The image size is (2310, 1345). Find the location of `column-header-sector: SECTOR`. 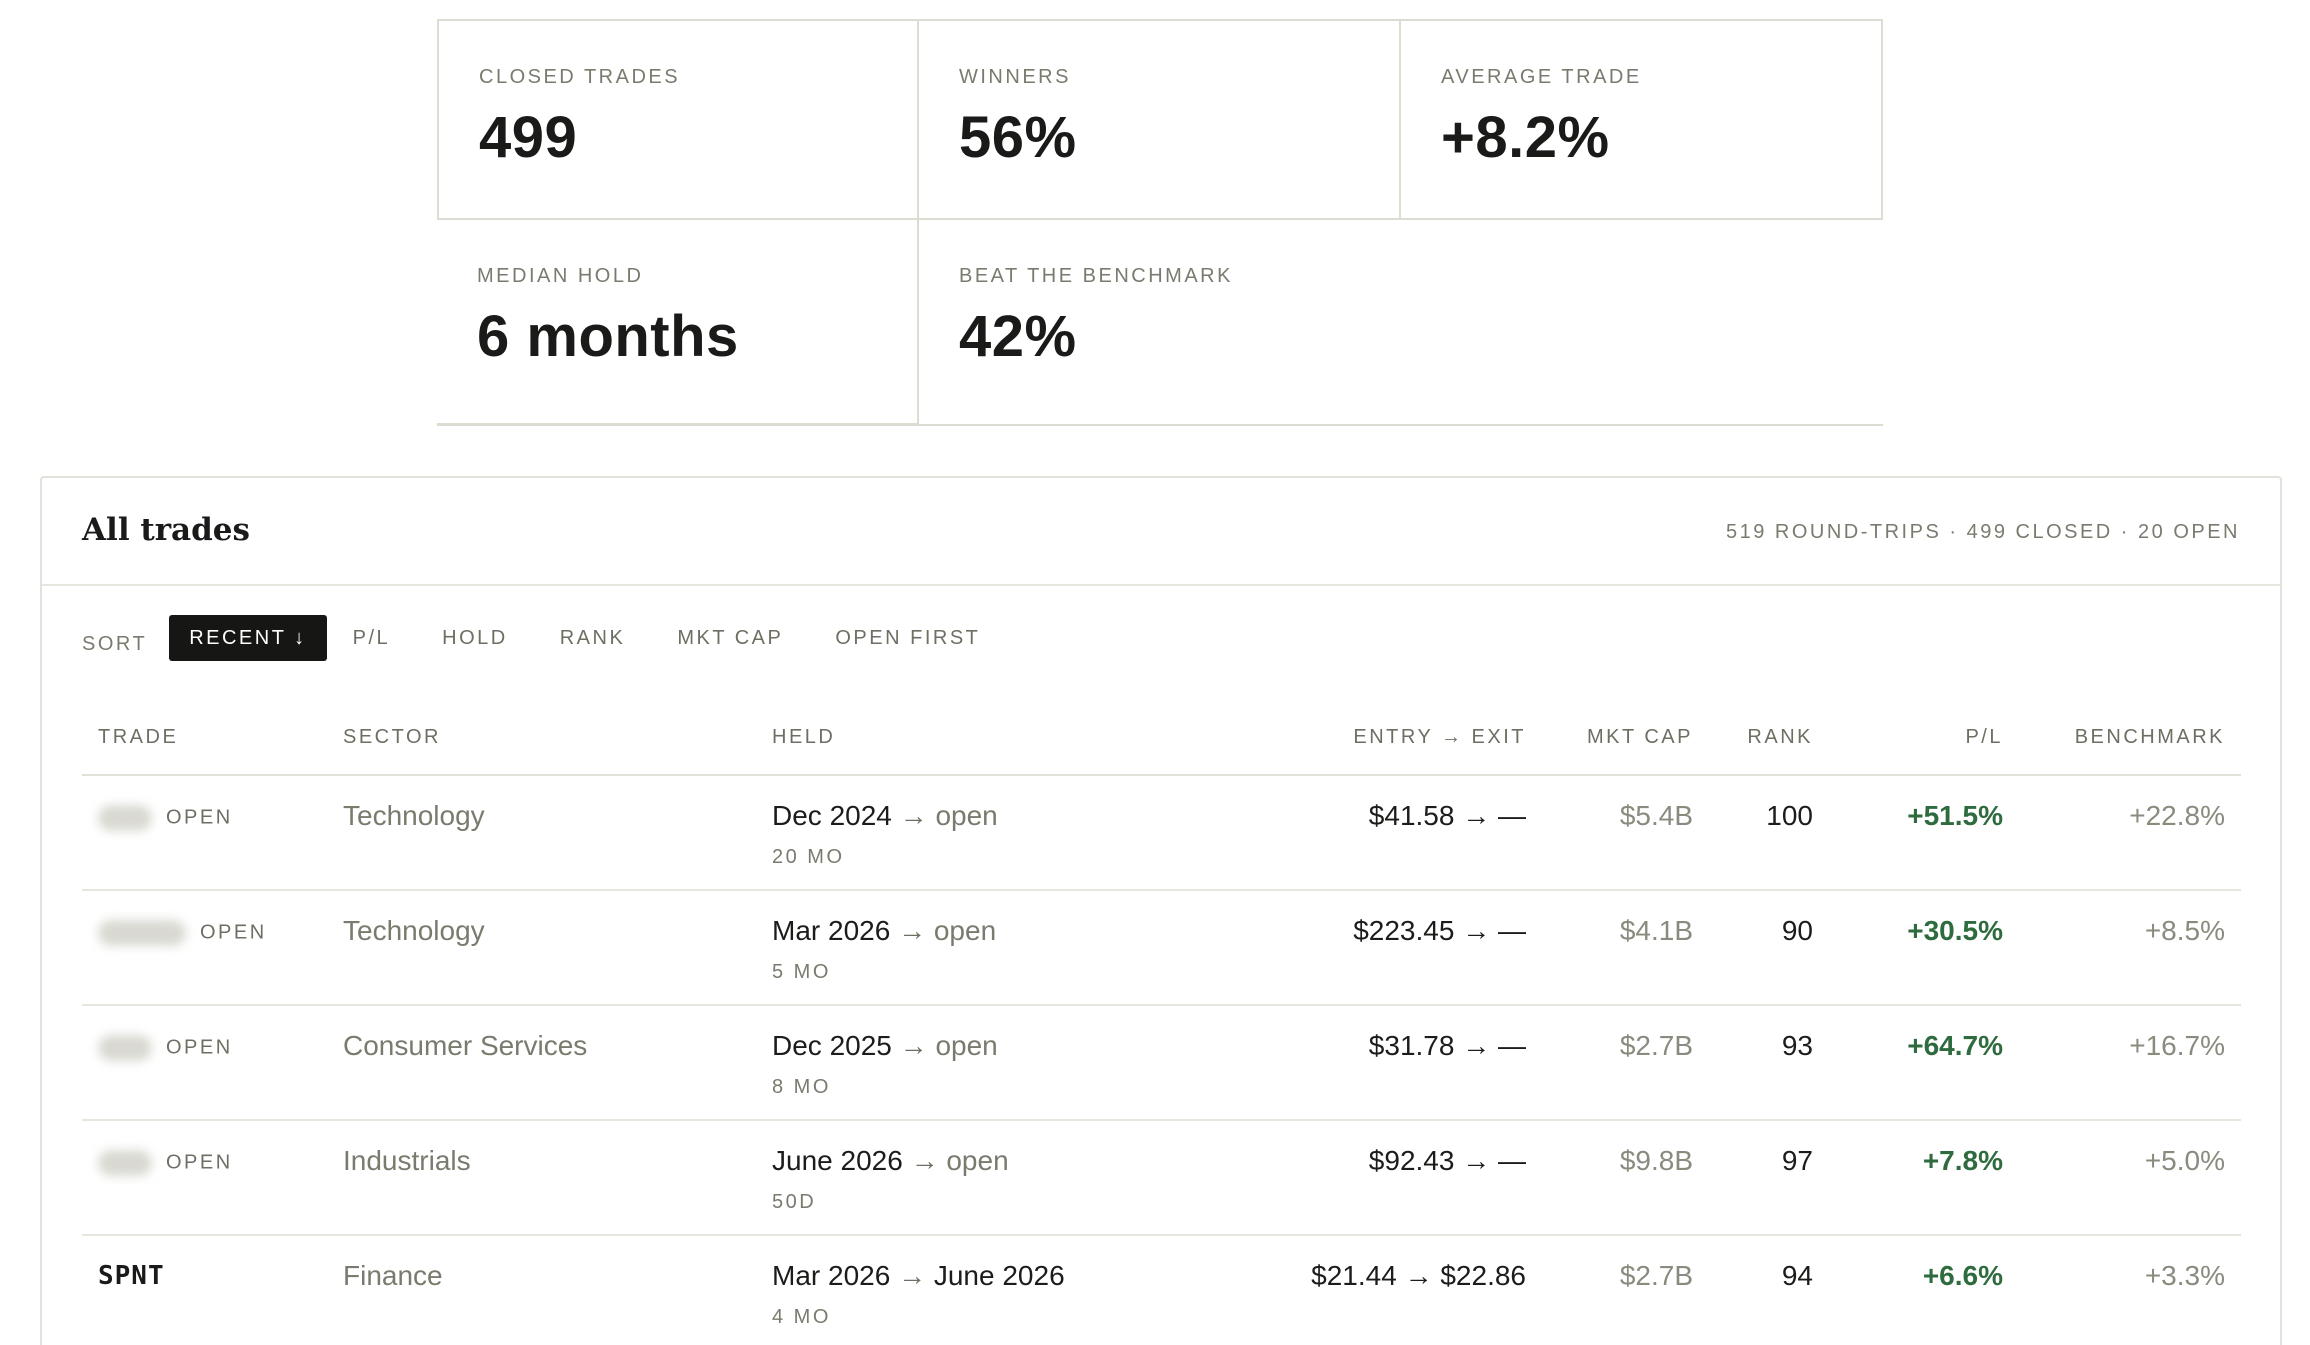

column-header-sector: SECTOR is located at coordinates (392, 737).